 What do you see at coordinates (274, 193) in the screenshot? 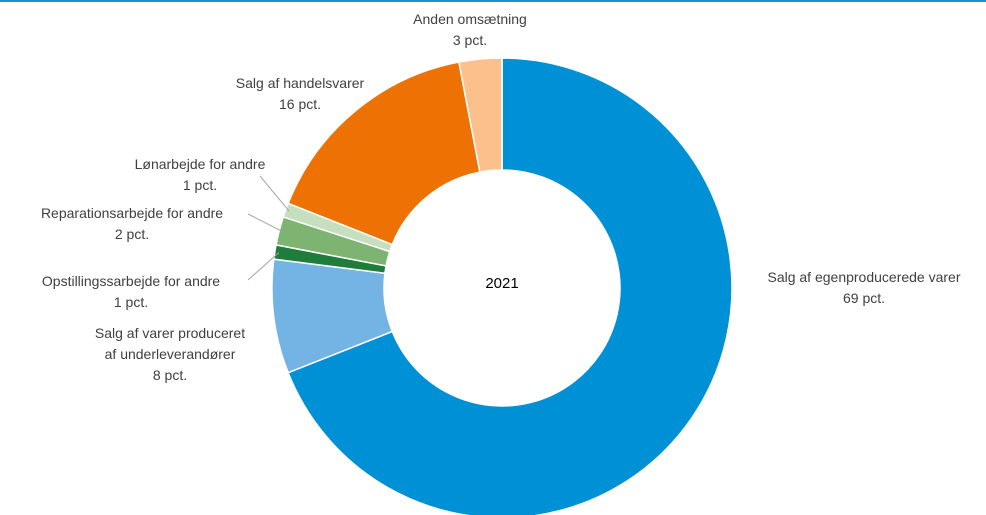
I see `callout-l-narbejde-for-andre` at bounding box center [274, 193].